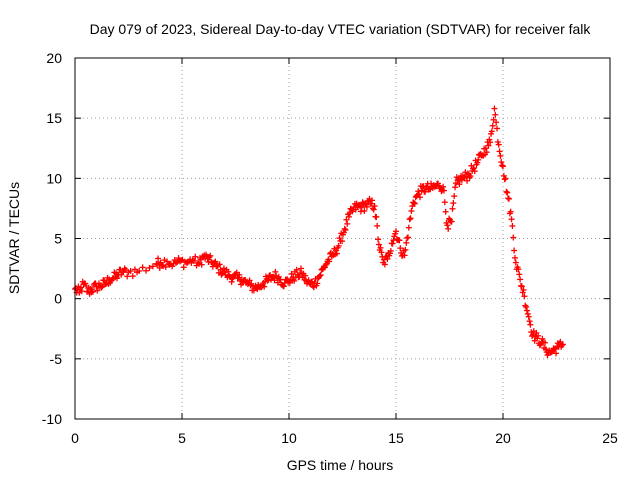 Image resolution: width=640 pixels, height=480 pixels. What do you see at coordinates (14, 238) in the screenshot?
I see `y-axis-title: SDTVAR / TECUs` at bounding box center [14, 238].